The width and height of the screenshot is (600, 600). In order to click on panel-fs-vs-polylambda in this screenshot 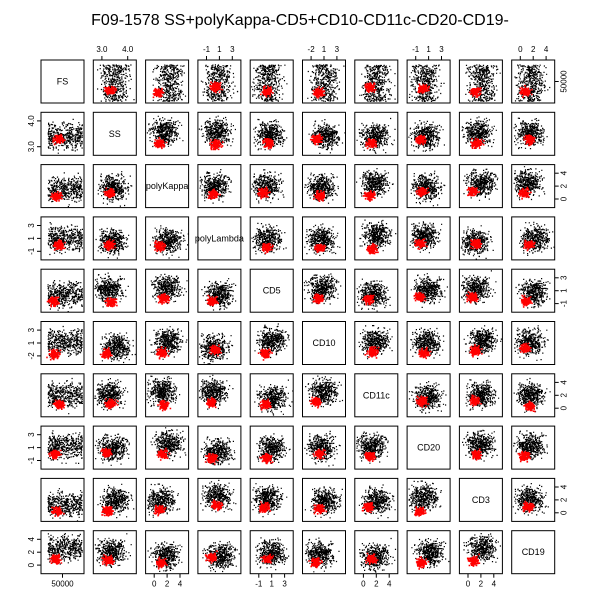, I will do `click(219, 81)`.